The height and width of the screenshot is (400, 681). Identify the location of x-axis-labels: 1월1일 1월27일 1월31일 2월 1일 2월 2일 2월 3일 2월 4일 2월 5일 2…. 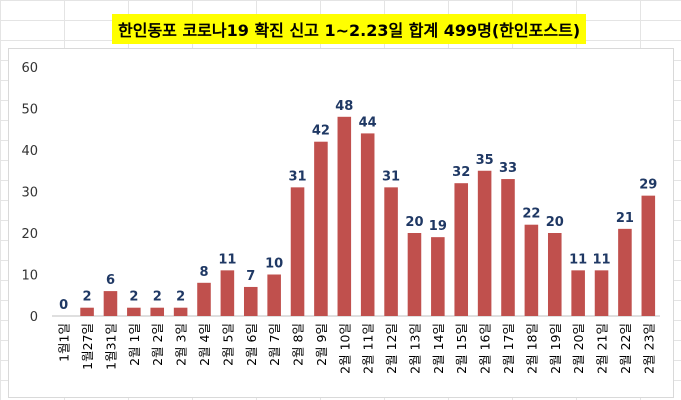
(357, 348).